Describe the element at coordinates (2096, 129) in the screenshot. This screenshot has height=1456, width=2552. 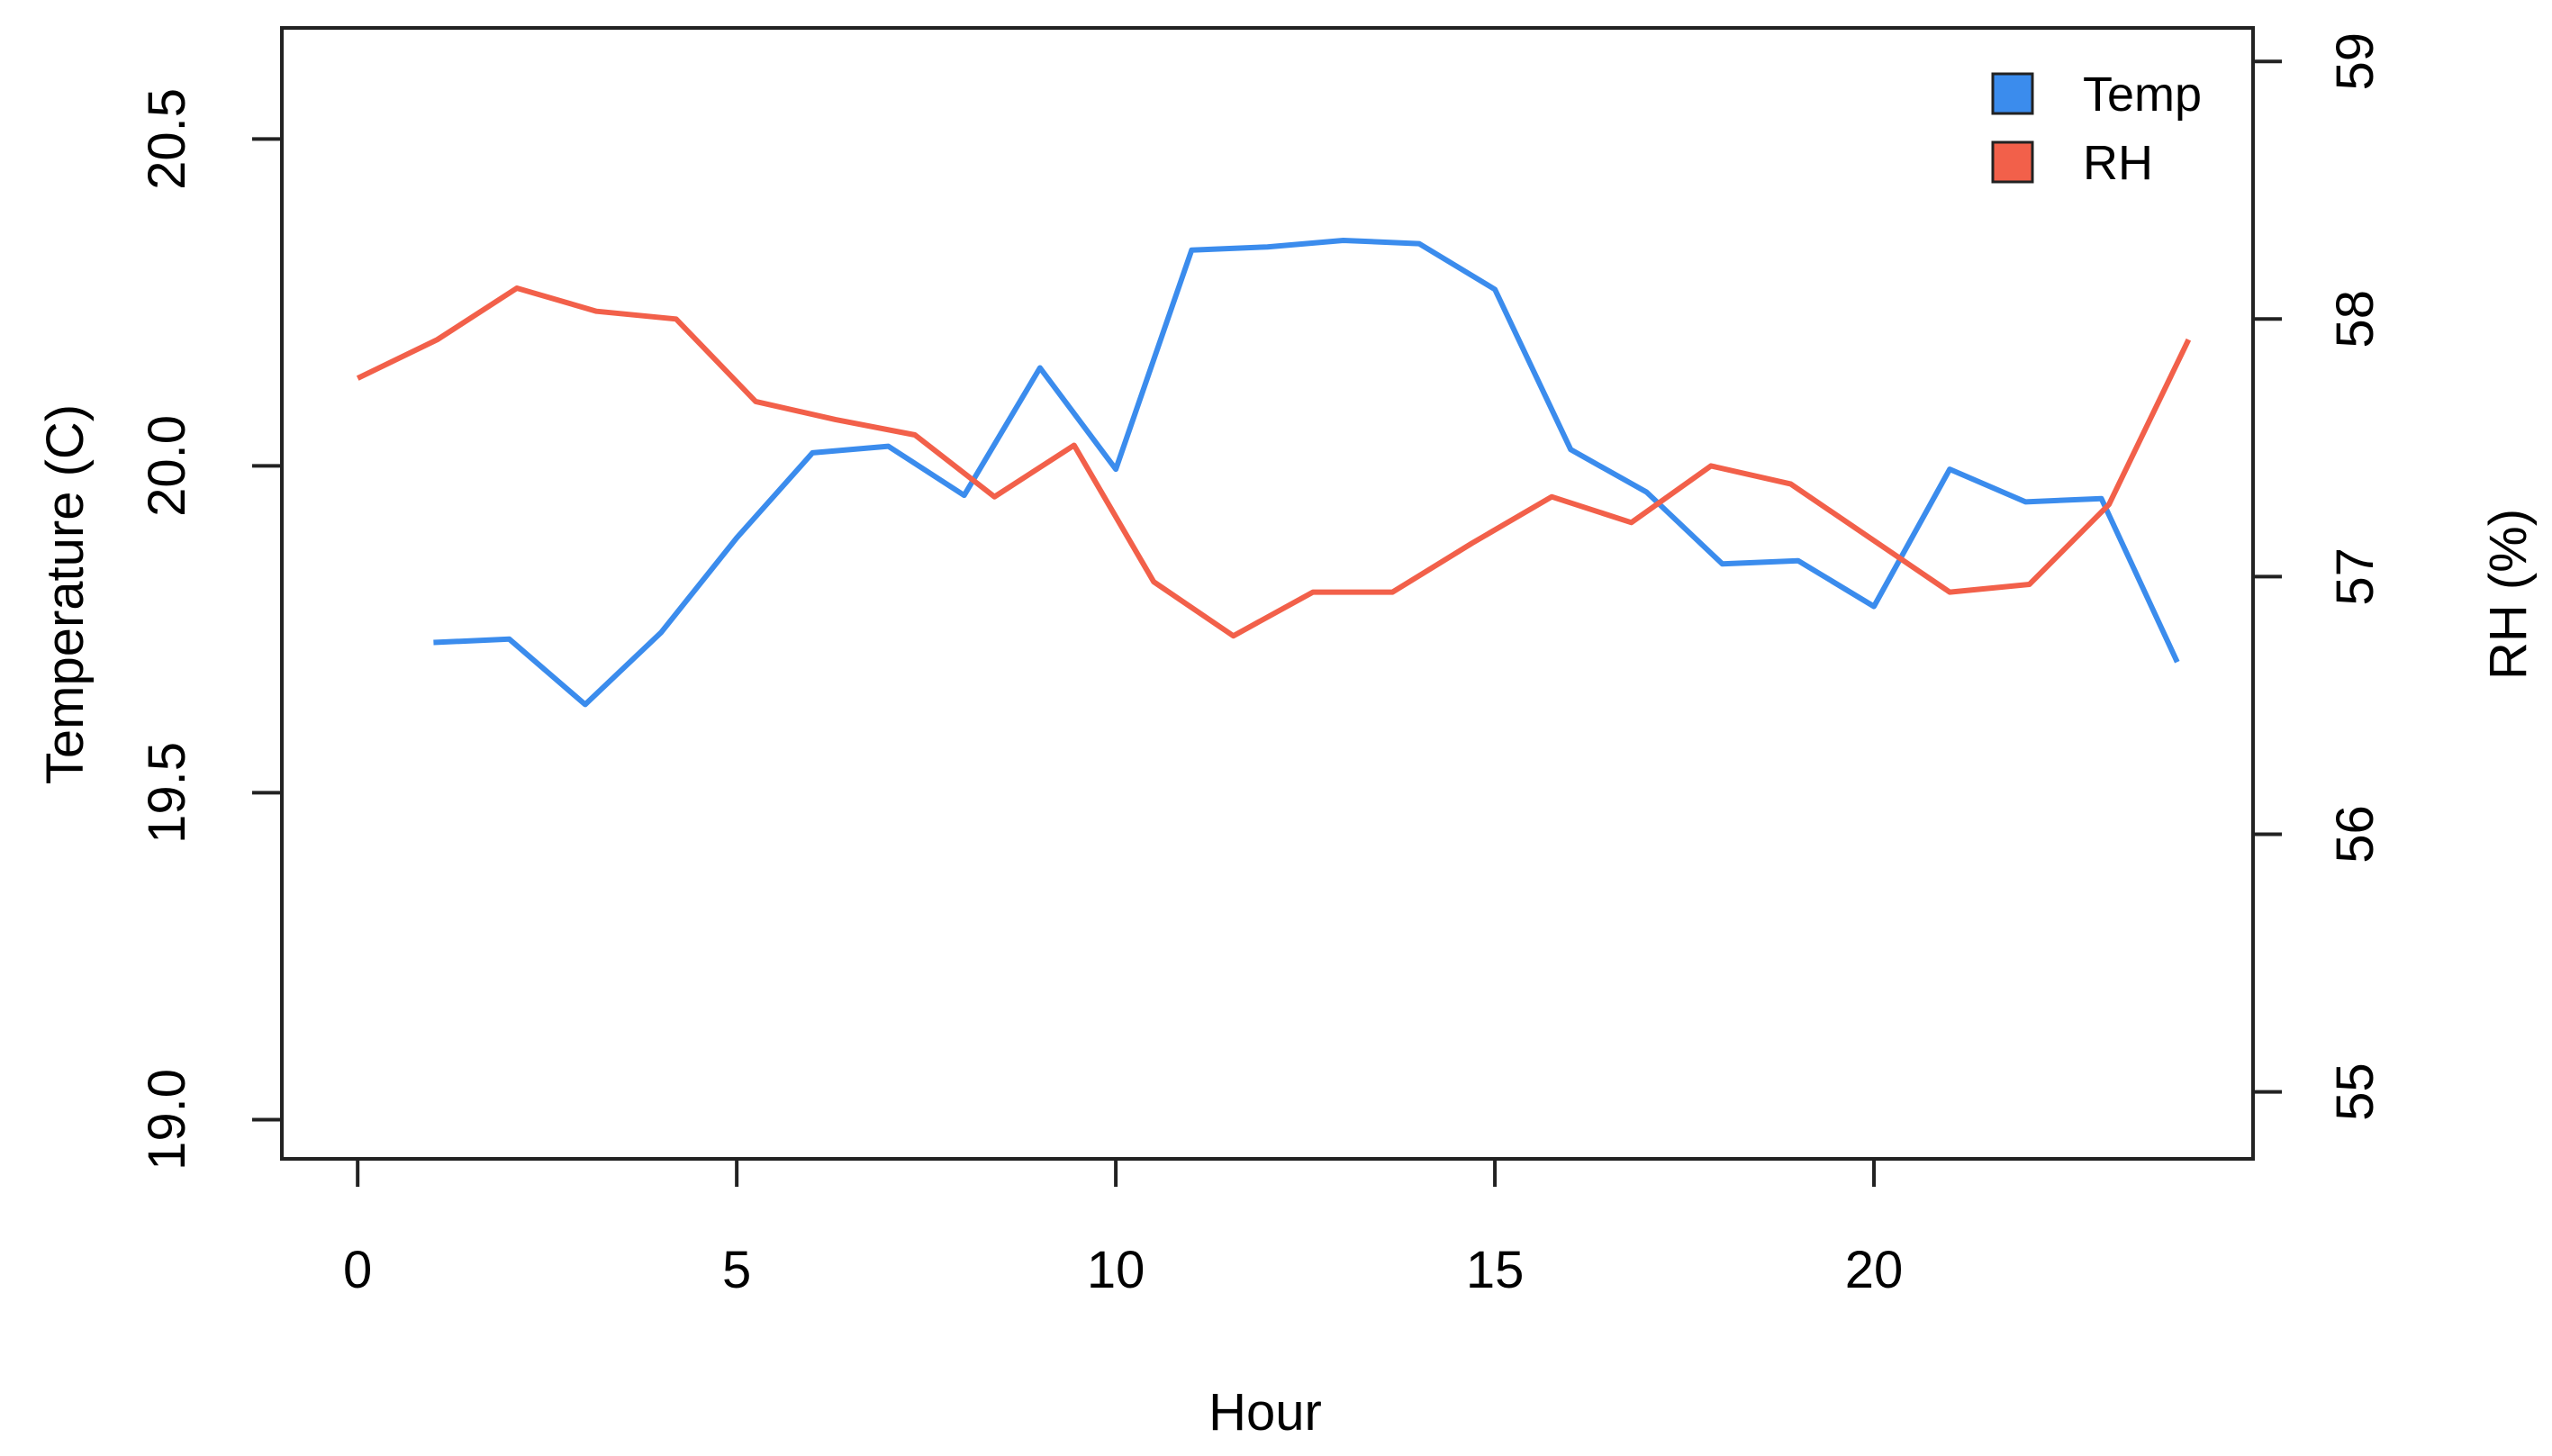
I see `legend: Temp RH` at that location.